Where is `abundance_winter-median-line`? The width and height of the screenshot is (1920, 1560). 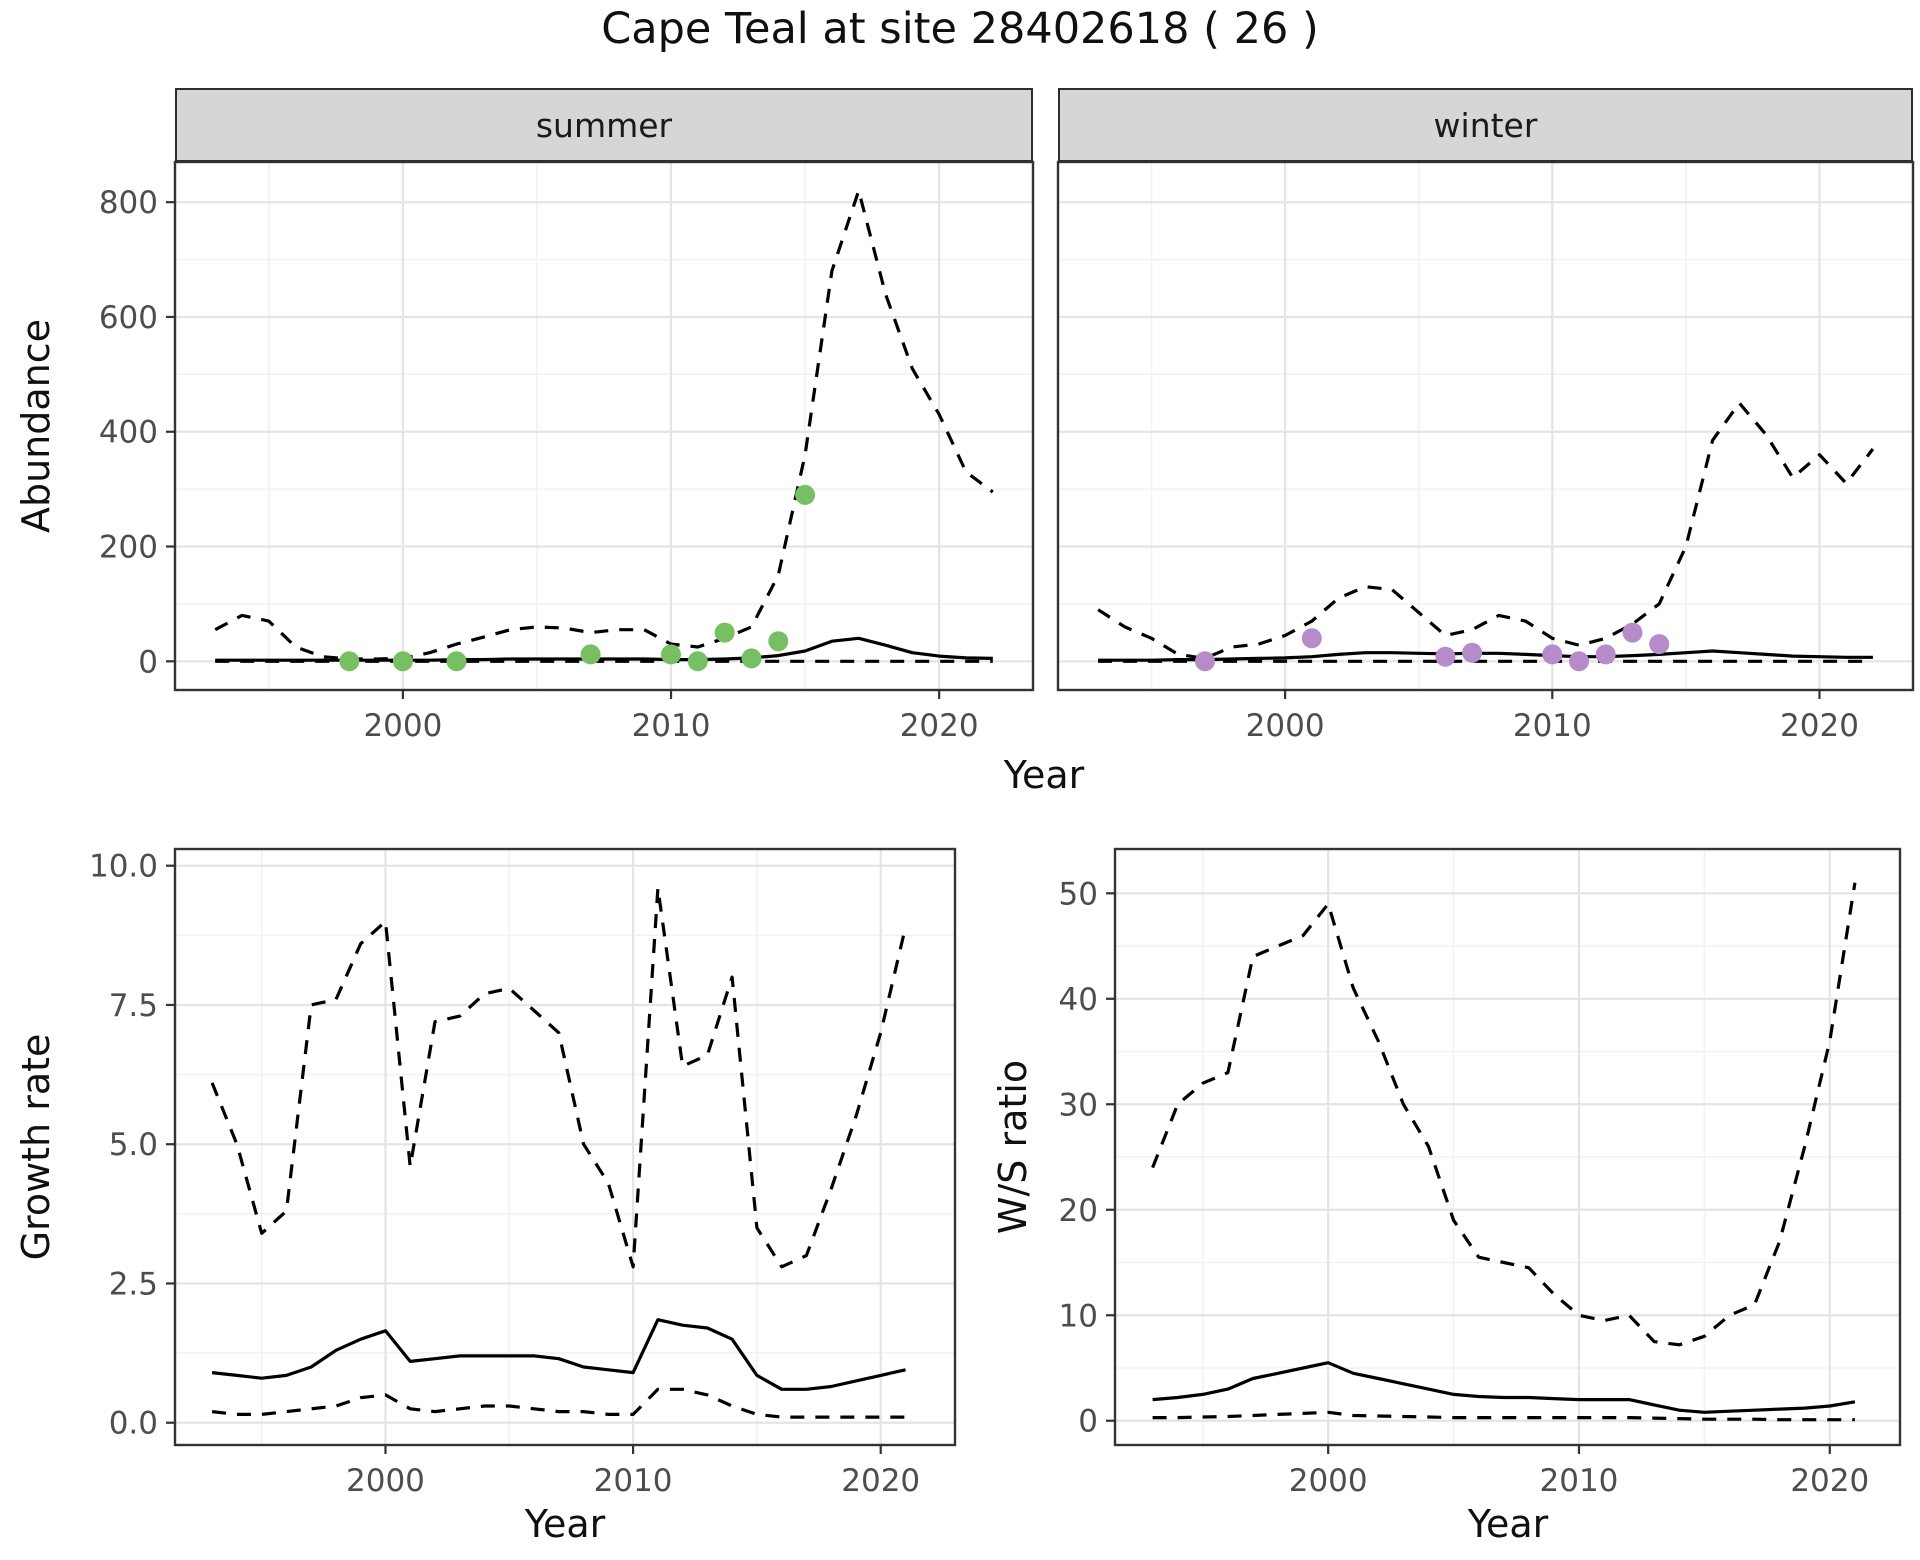 abundance_winter-median-line is located at coordinates (1485, 655).